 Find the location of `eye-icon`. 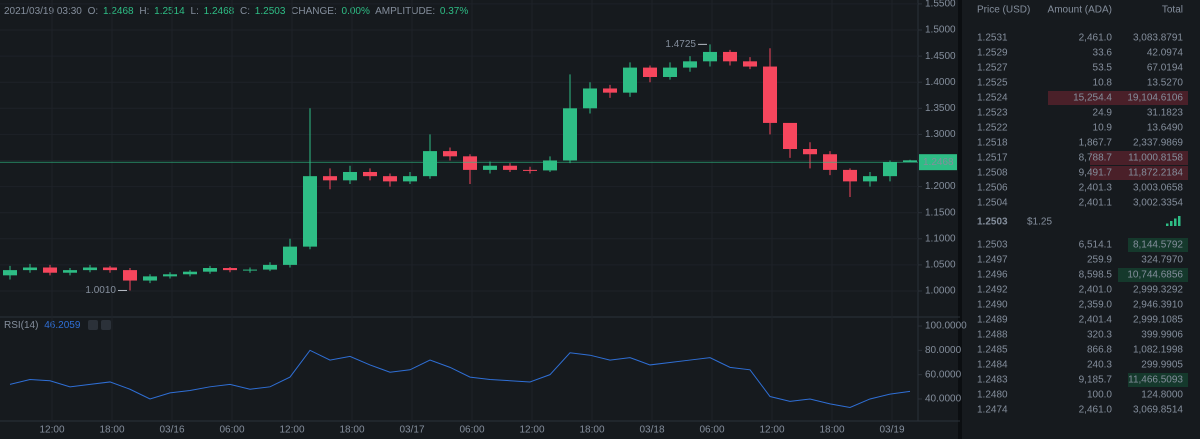

eye-icon is located at coordinates (93, 325).